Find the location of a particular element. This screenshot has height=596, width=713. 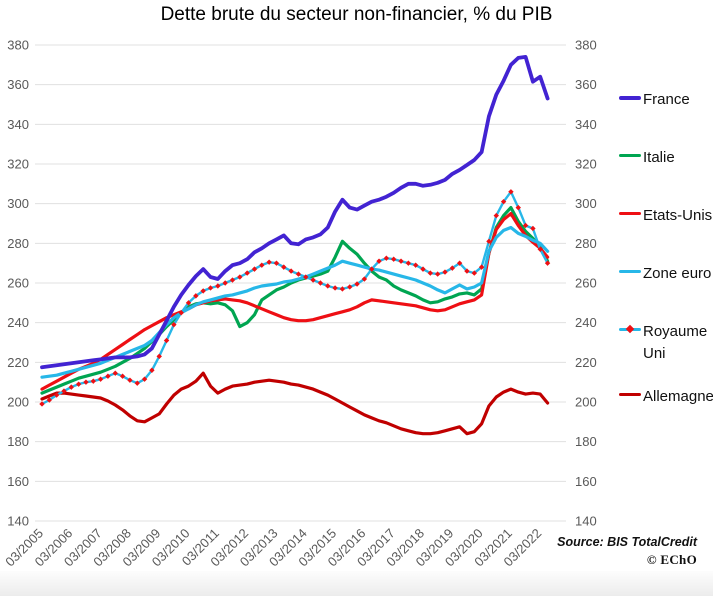

series-line-allemagne is located at coordinates (295, 403).